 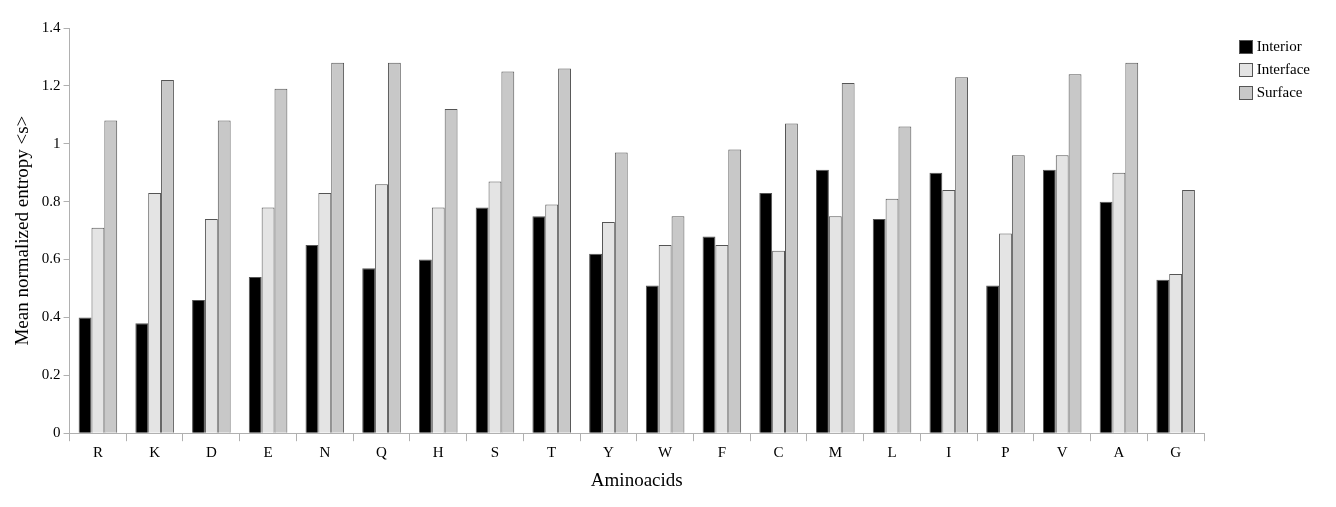 What do you see at coordinates (57, 142) in the screenshot?
I see `y-tick-label: 1` at bounding box center [57, 142].